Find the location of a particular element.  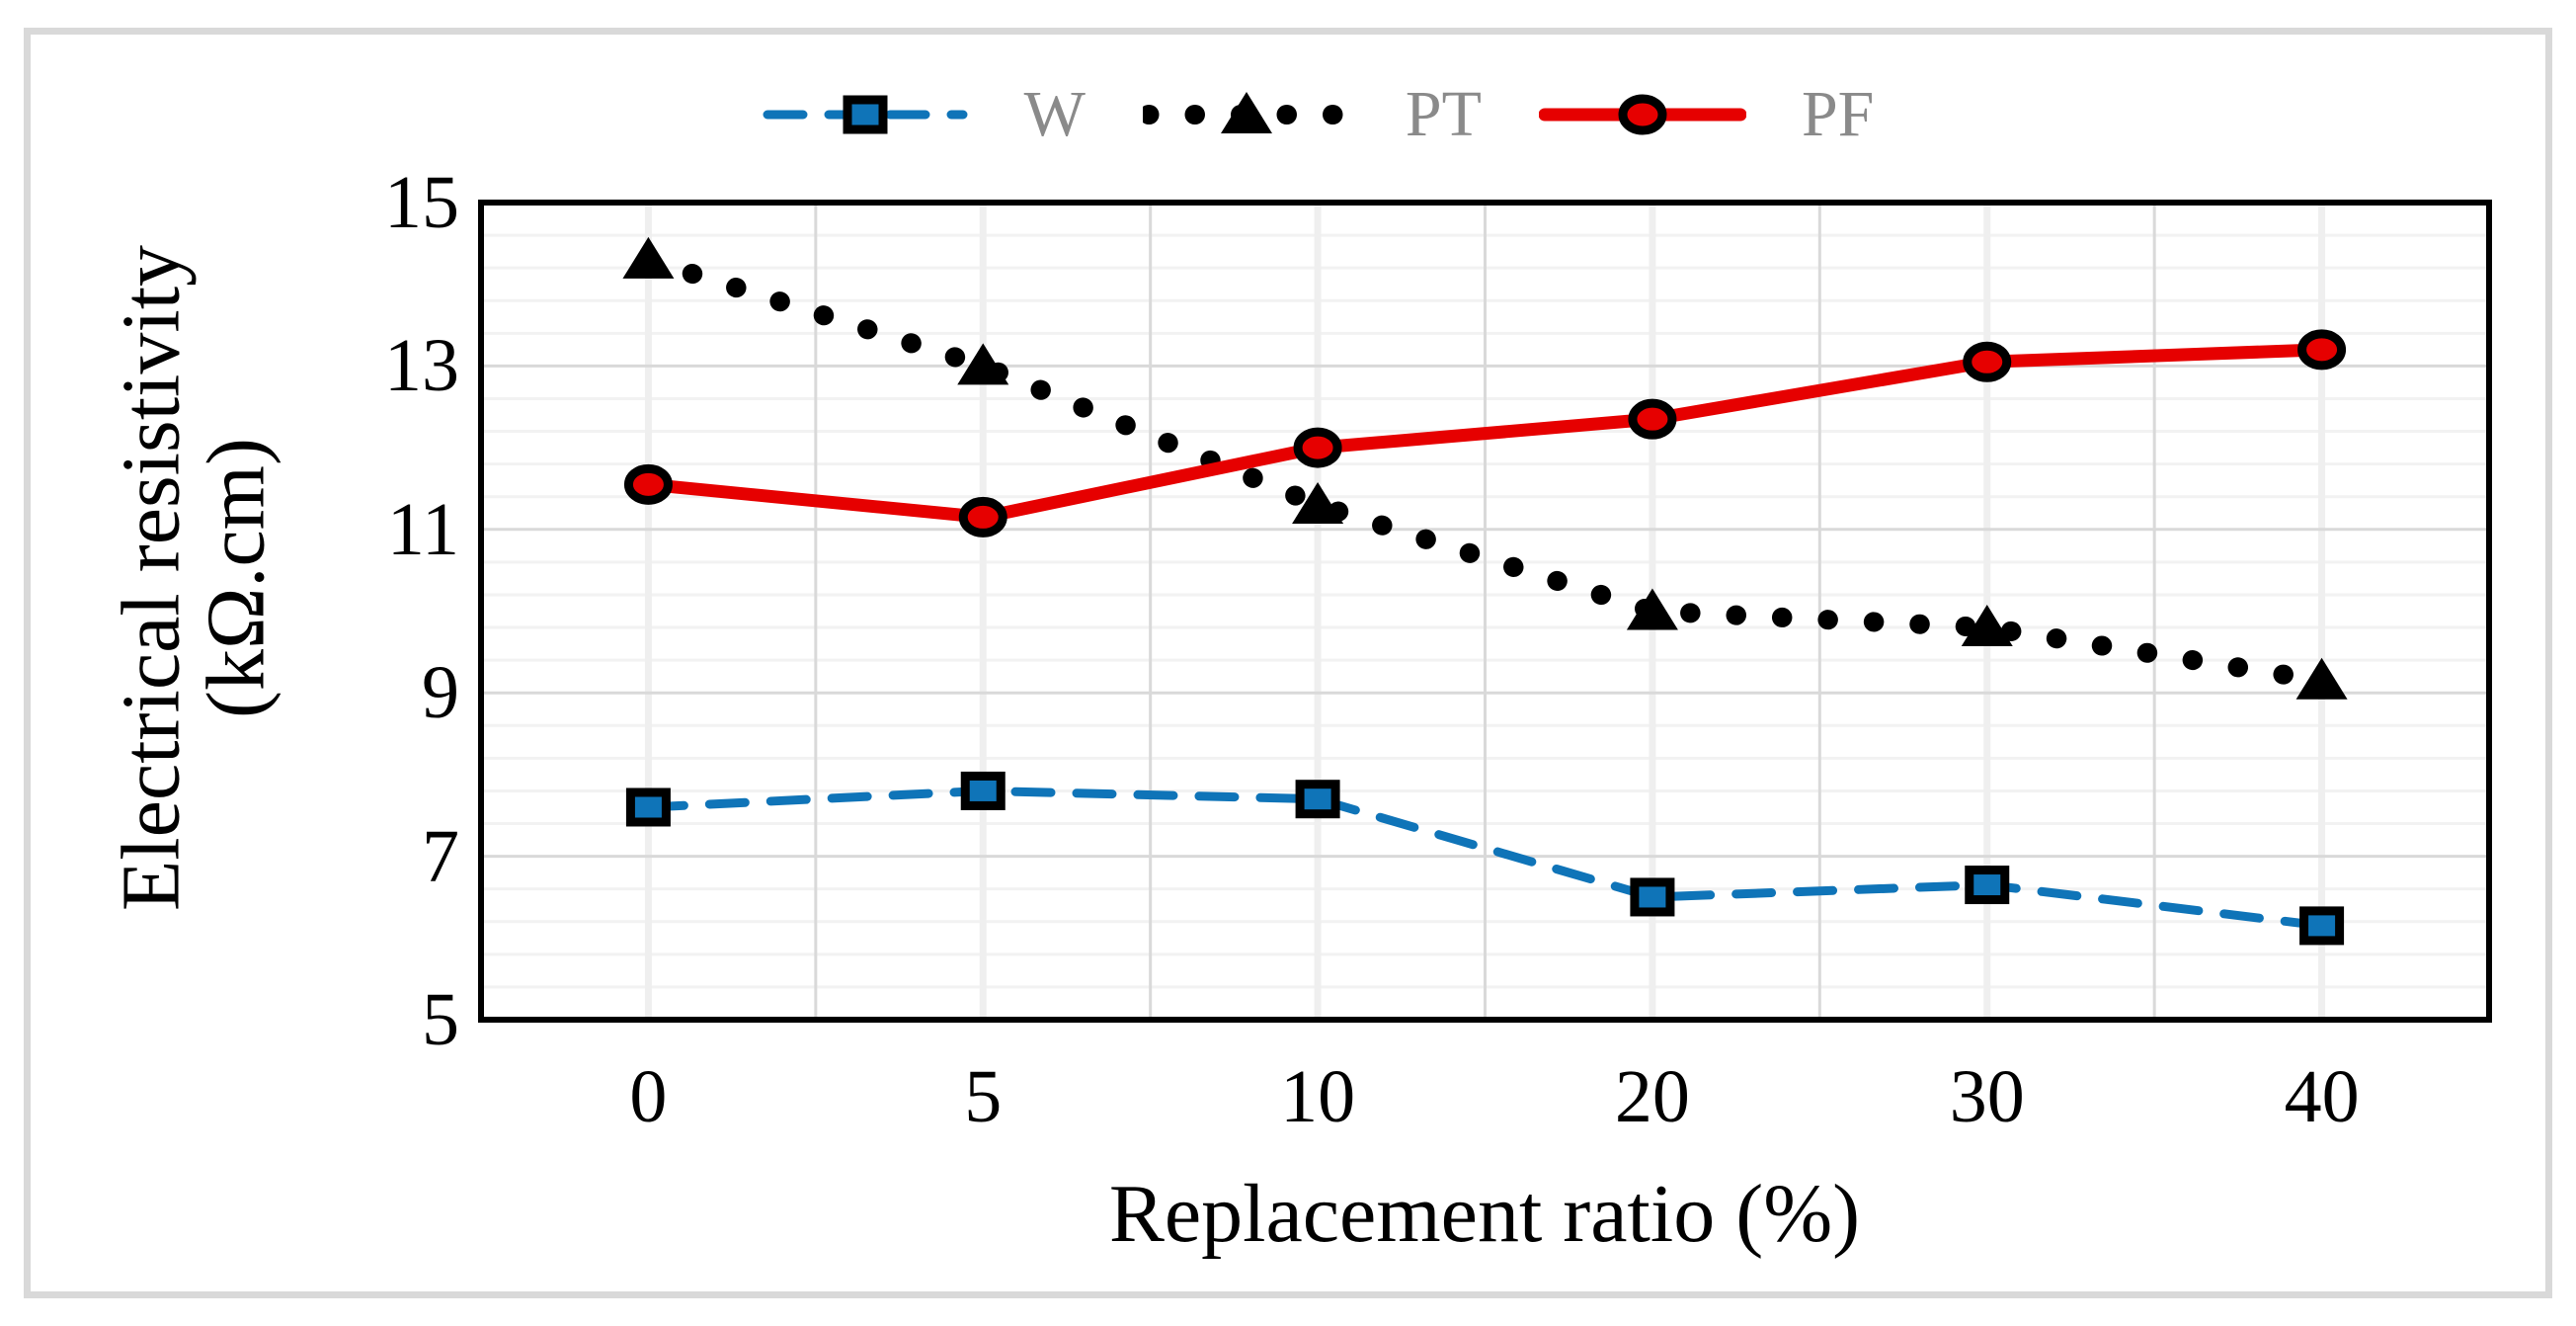

legend-marker-PF is located at coordinates (1642, 114).